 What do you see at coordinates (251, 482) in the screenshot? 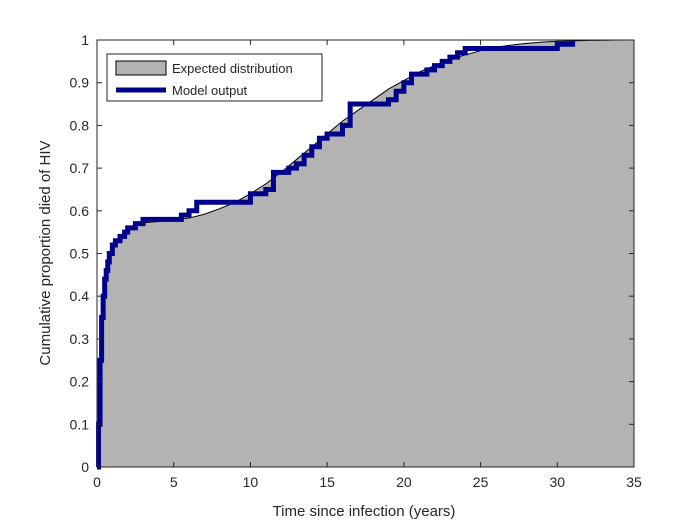
I see `x-tick-label: 10` at bounding box center [251, 482].